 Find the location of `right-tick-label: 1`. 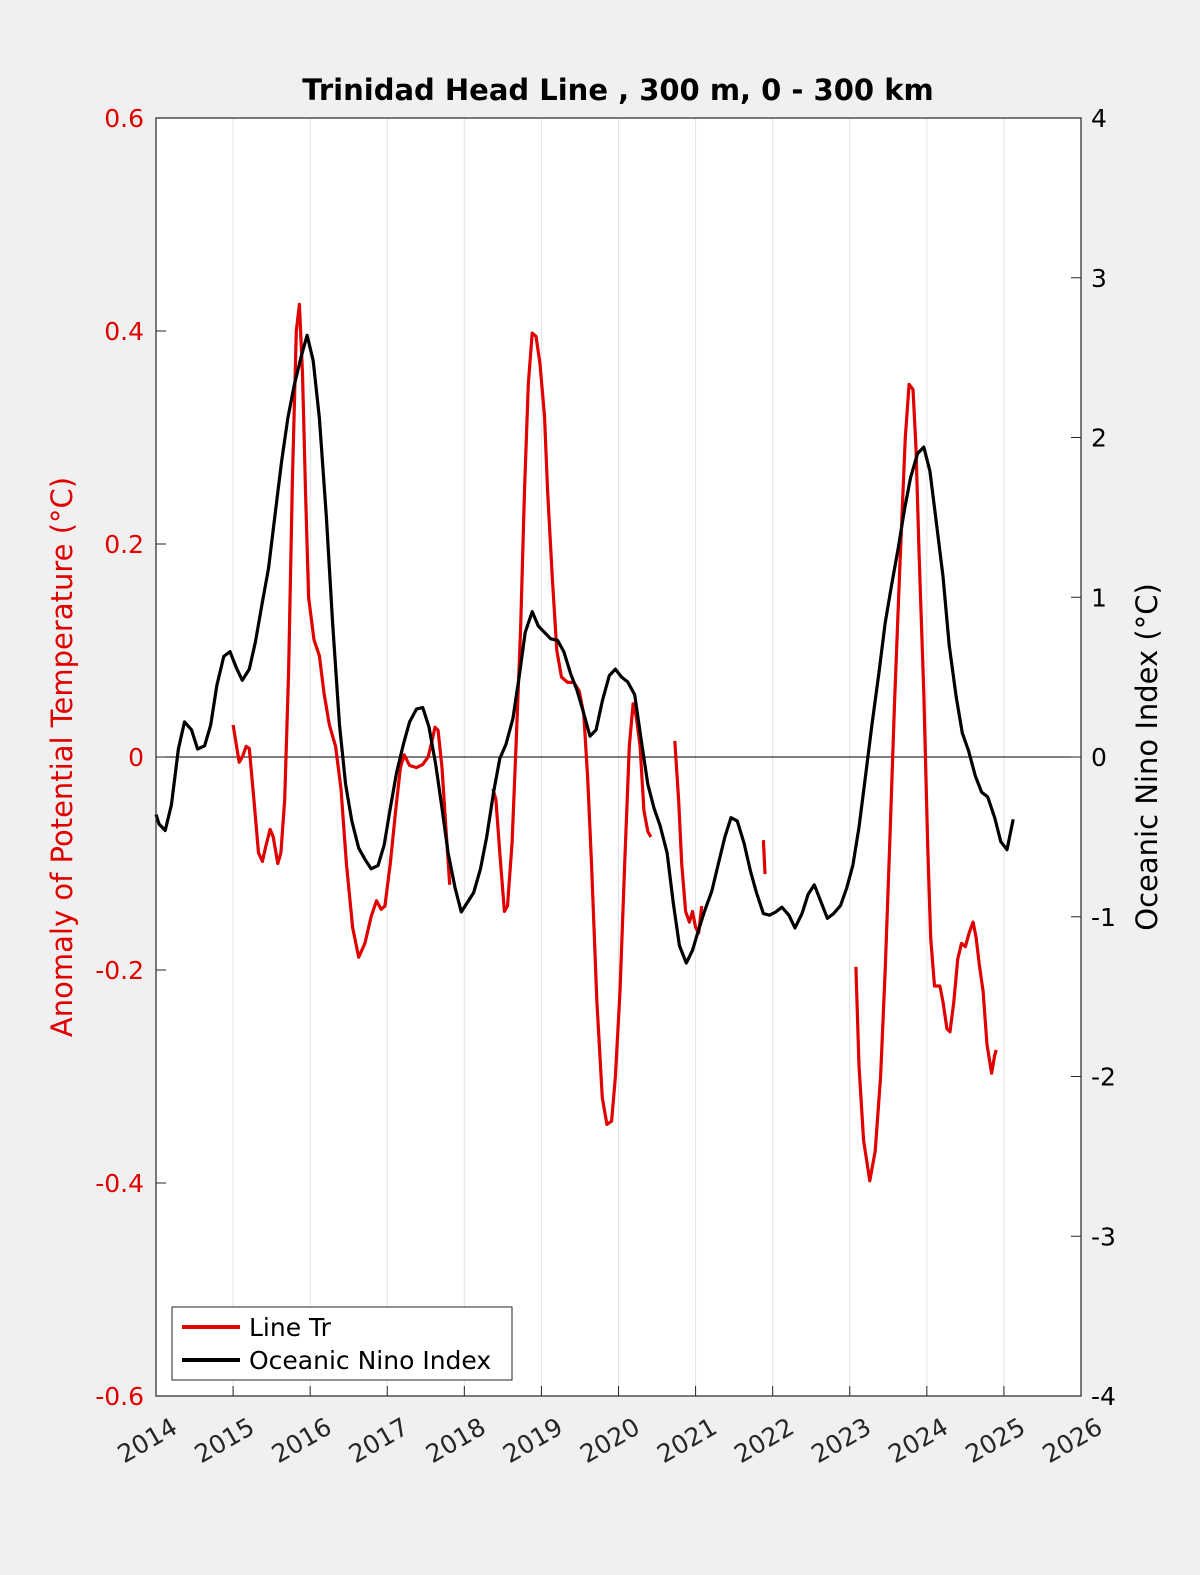

right-tick-label: 1 is located at coordinates (1099, 597).